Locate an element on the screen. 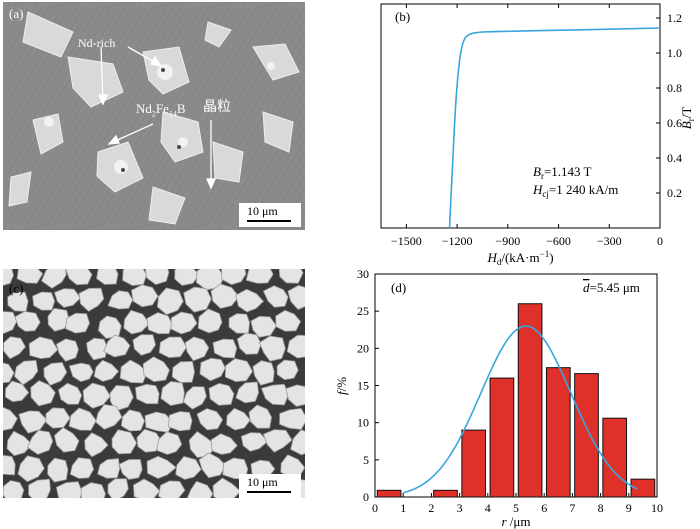 The image size is (700, 529). gaussian-fit-curve is located at coordinates (520, 409).